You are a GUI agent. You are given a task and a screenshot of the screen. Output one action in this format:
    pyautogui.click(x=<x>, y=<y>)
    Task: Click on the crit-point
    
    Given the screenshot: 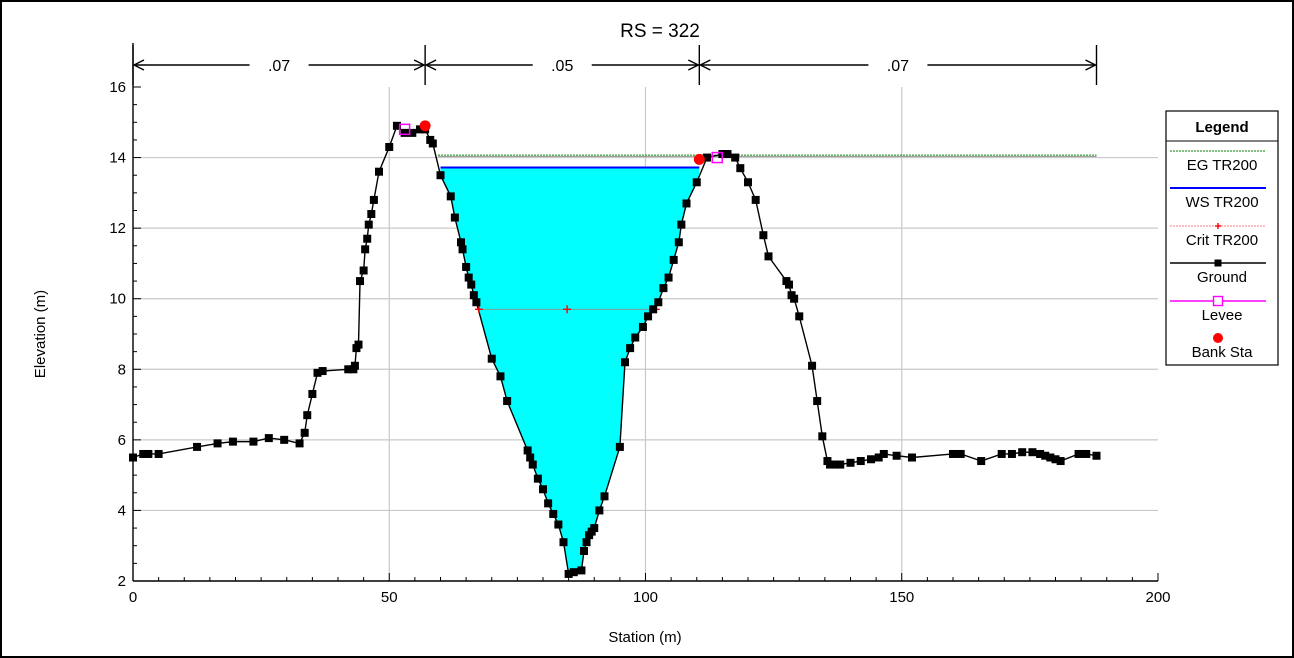 What is the action you would take?
    pyautogui.click(x=567, y=309)
    